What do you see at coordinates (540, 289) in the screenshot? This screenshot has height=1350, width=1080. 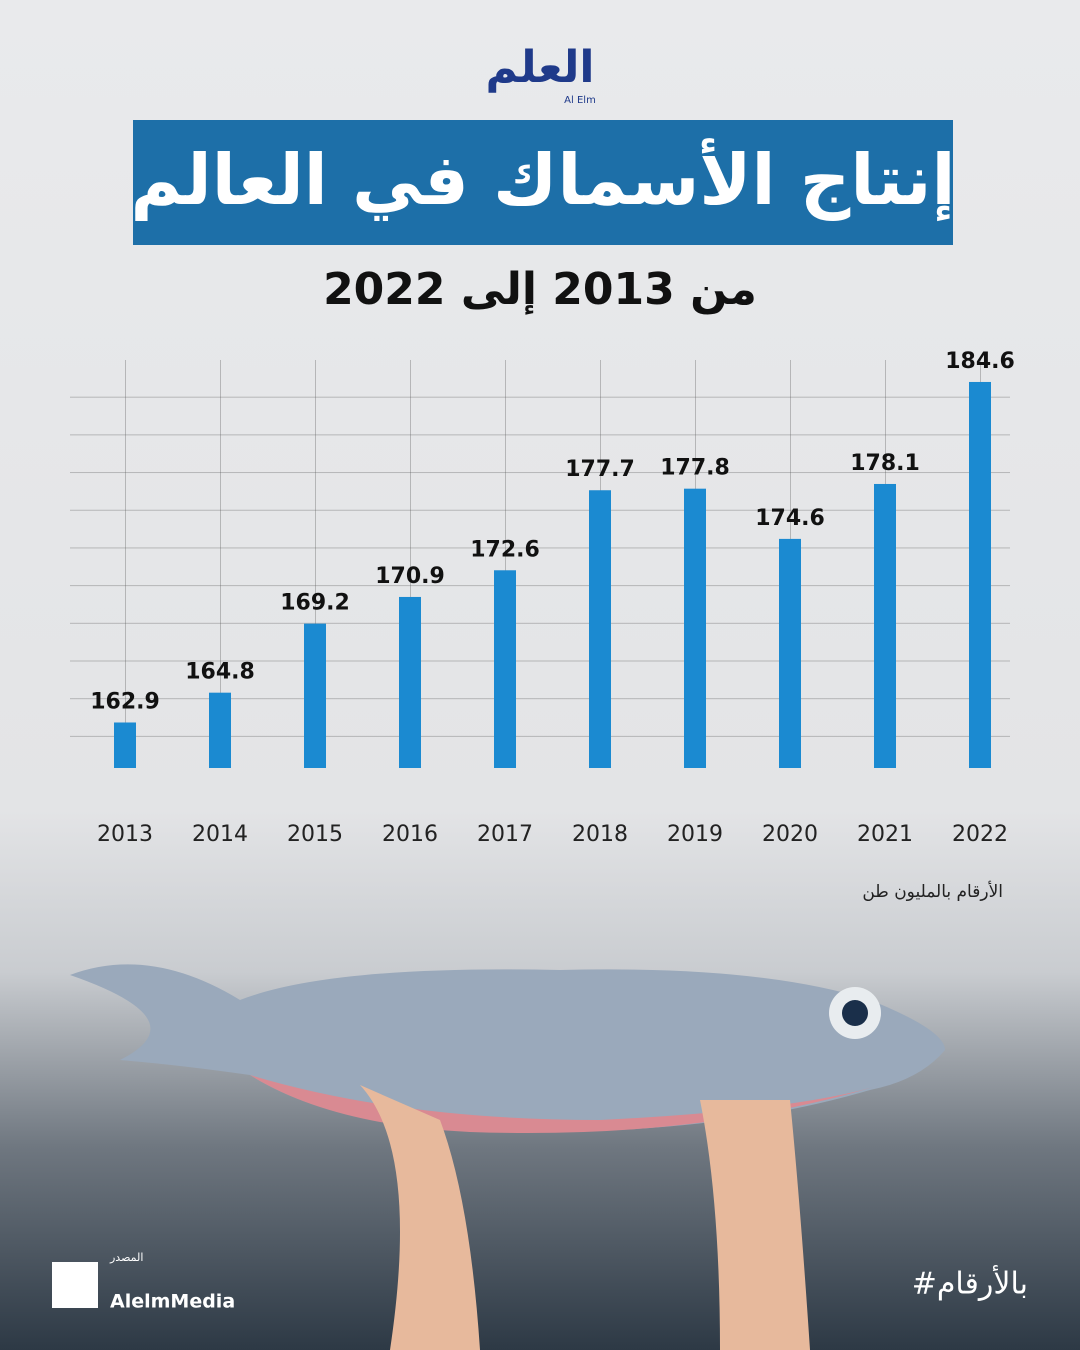 I see `chart-subtitle: من 2013 إلى 2022` at bounding box center [540, 289].